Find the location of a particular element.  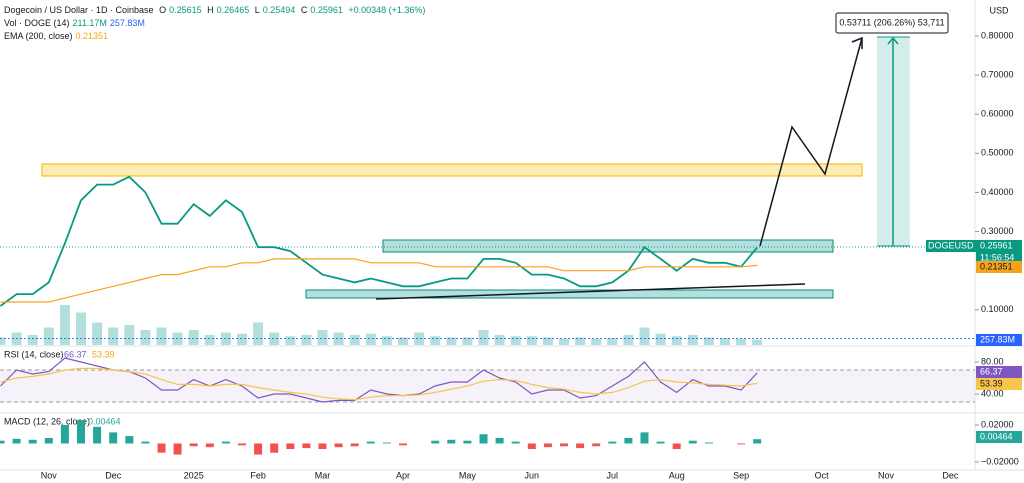

measure-arrow is located at coordinates (893, 40).